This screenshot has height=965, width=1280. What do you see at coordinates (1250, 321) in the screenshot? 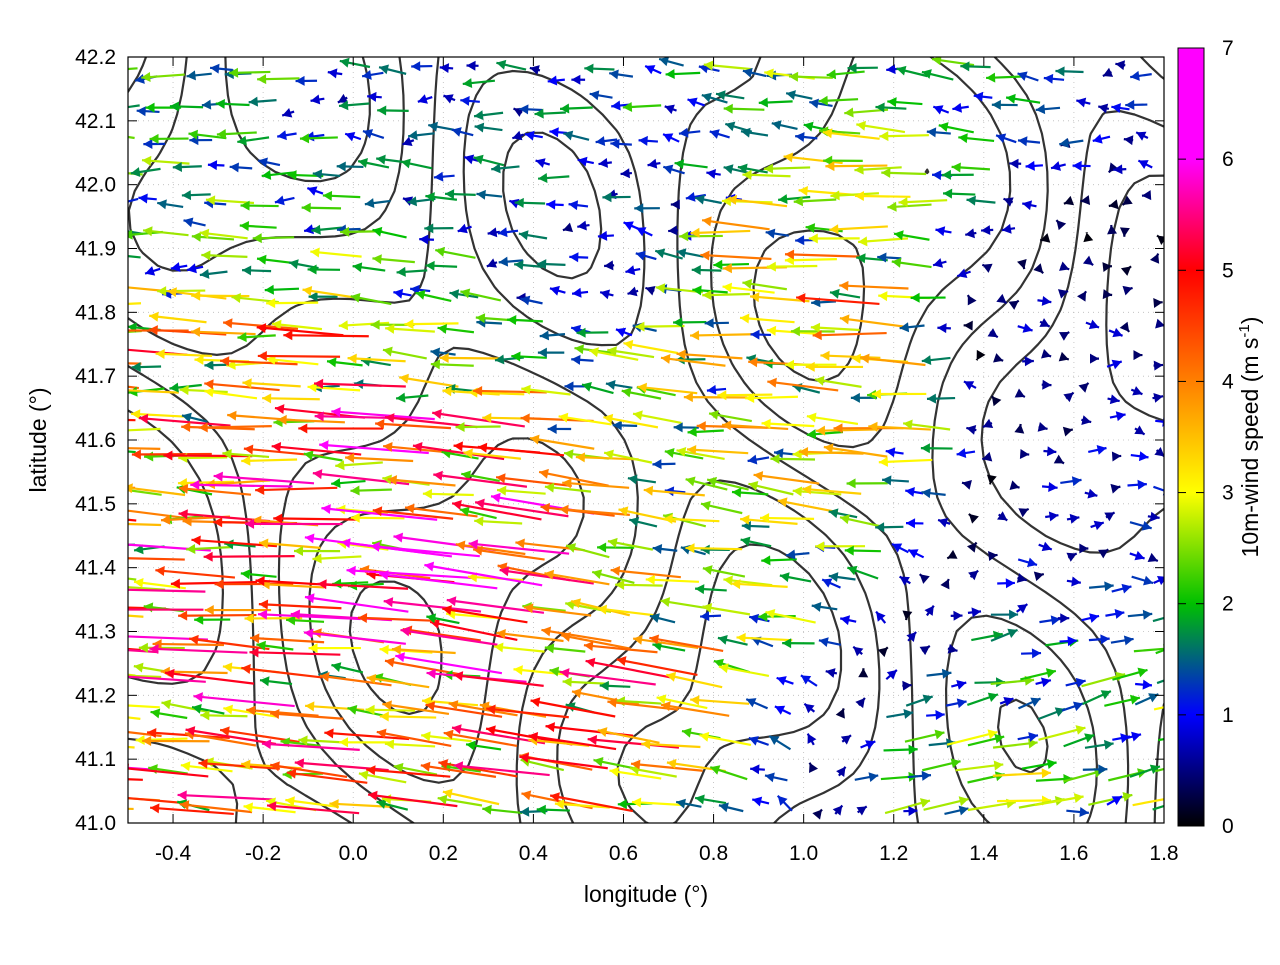
I see `colorbar-label-end: )` at bounding box center [1250, 321].